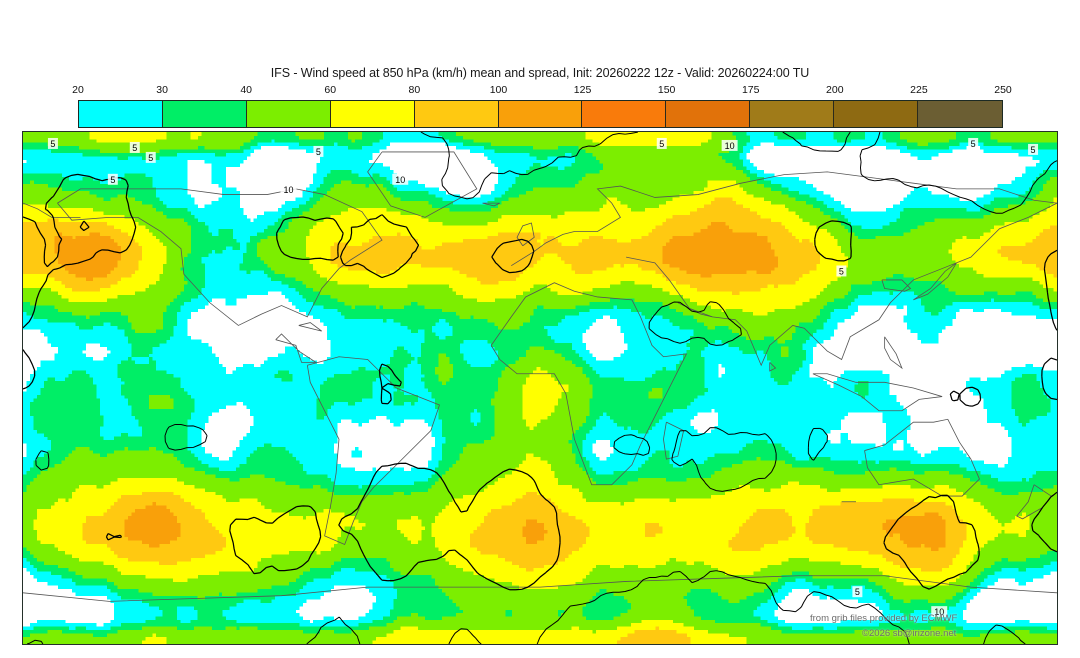 Image resolution: width=1080 pixels, height=658 pixels. I want to click on colorbar-tick-225: 225, so click(919, 90).